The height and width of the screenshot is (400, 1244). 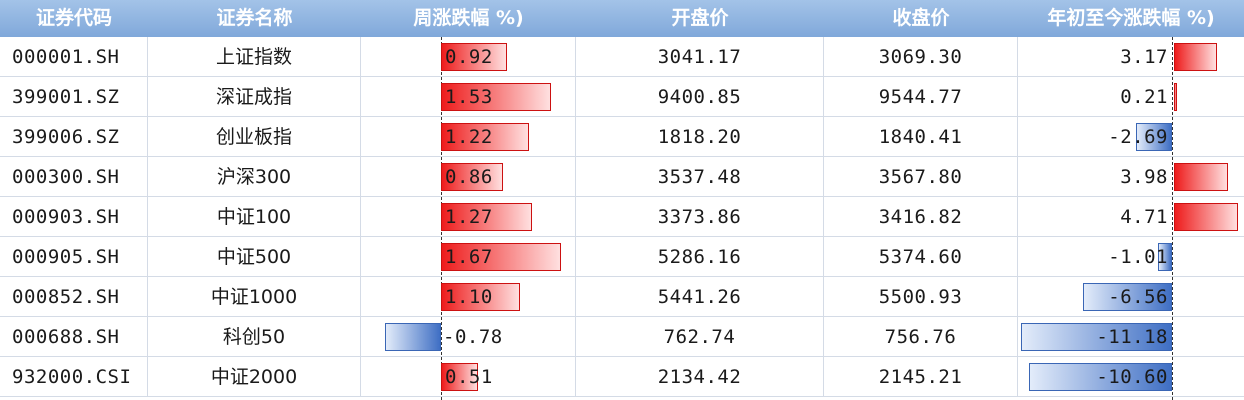 I want to click on cell-open: 2134.42, so click(x=700, y=377).